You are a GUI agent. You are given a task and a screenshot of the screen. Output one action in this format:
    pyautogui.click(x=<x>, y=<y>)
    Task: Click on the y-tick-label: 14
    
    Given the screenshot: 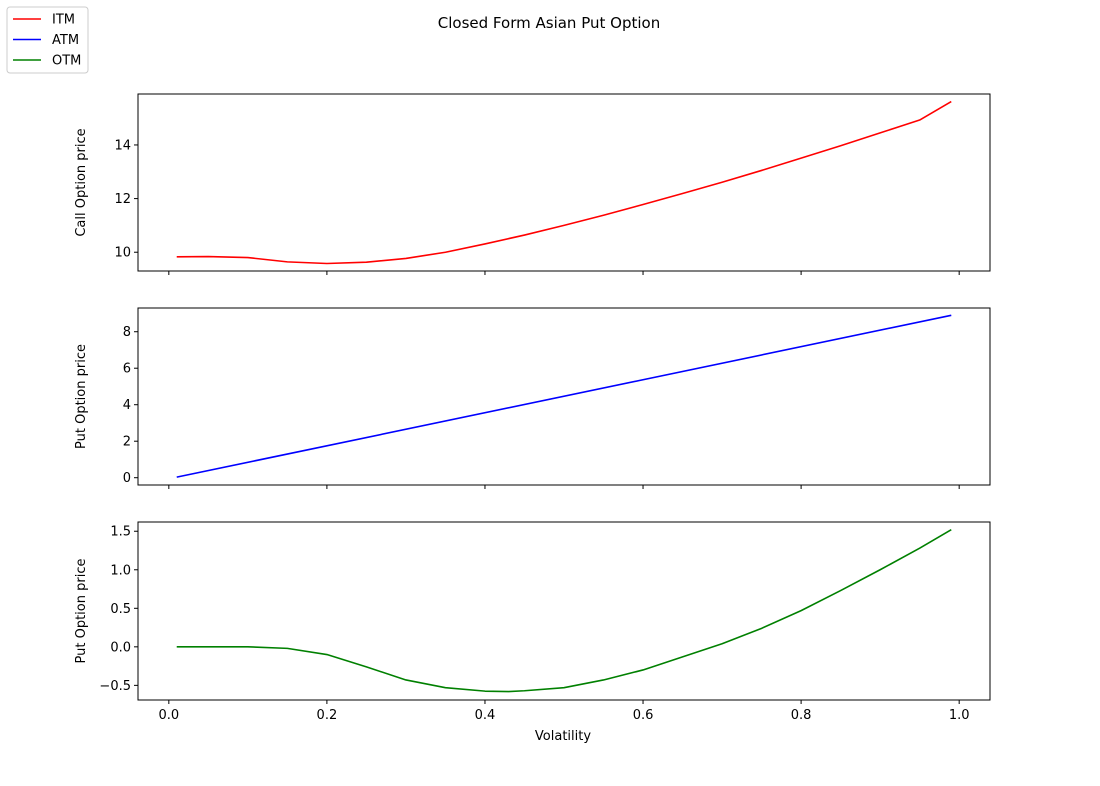 What is the action you would take?
    pyautogui.click(x=122, y=145)
    